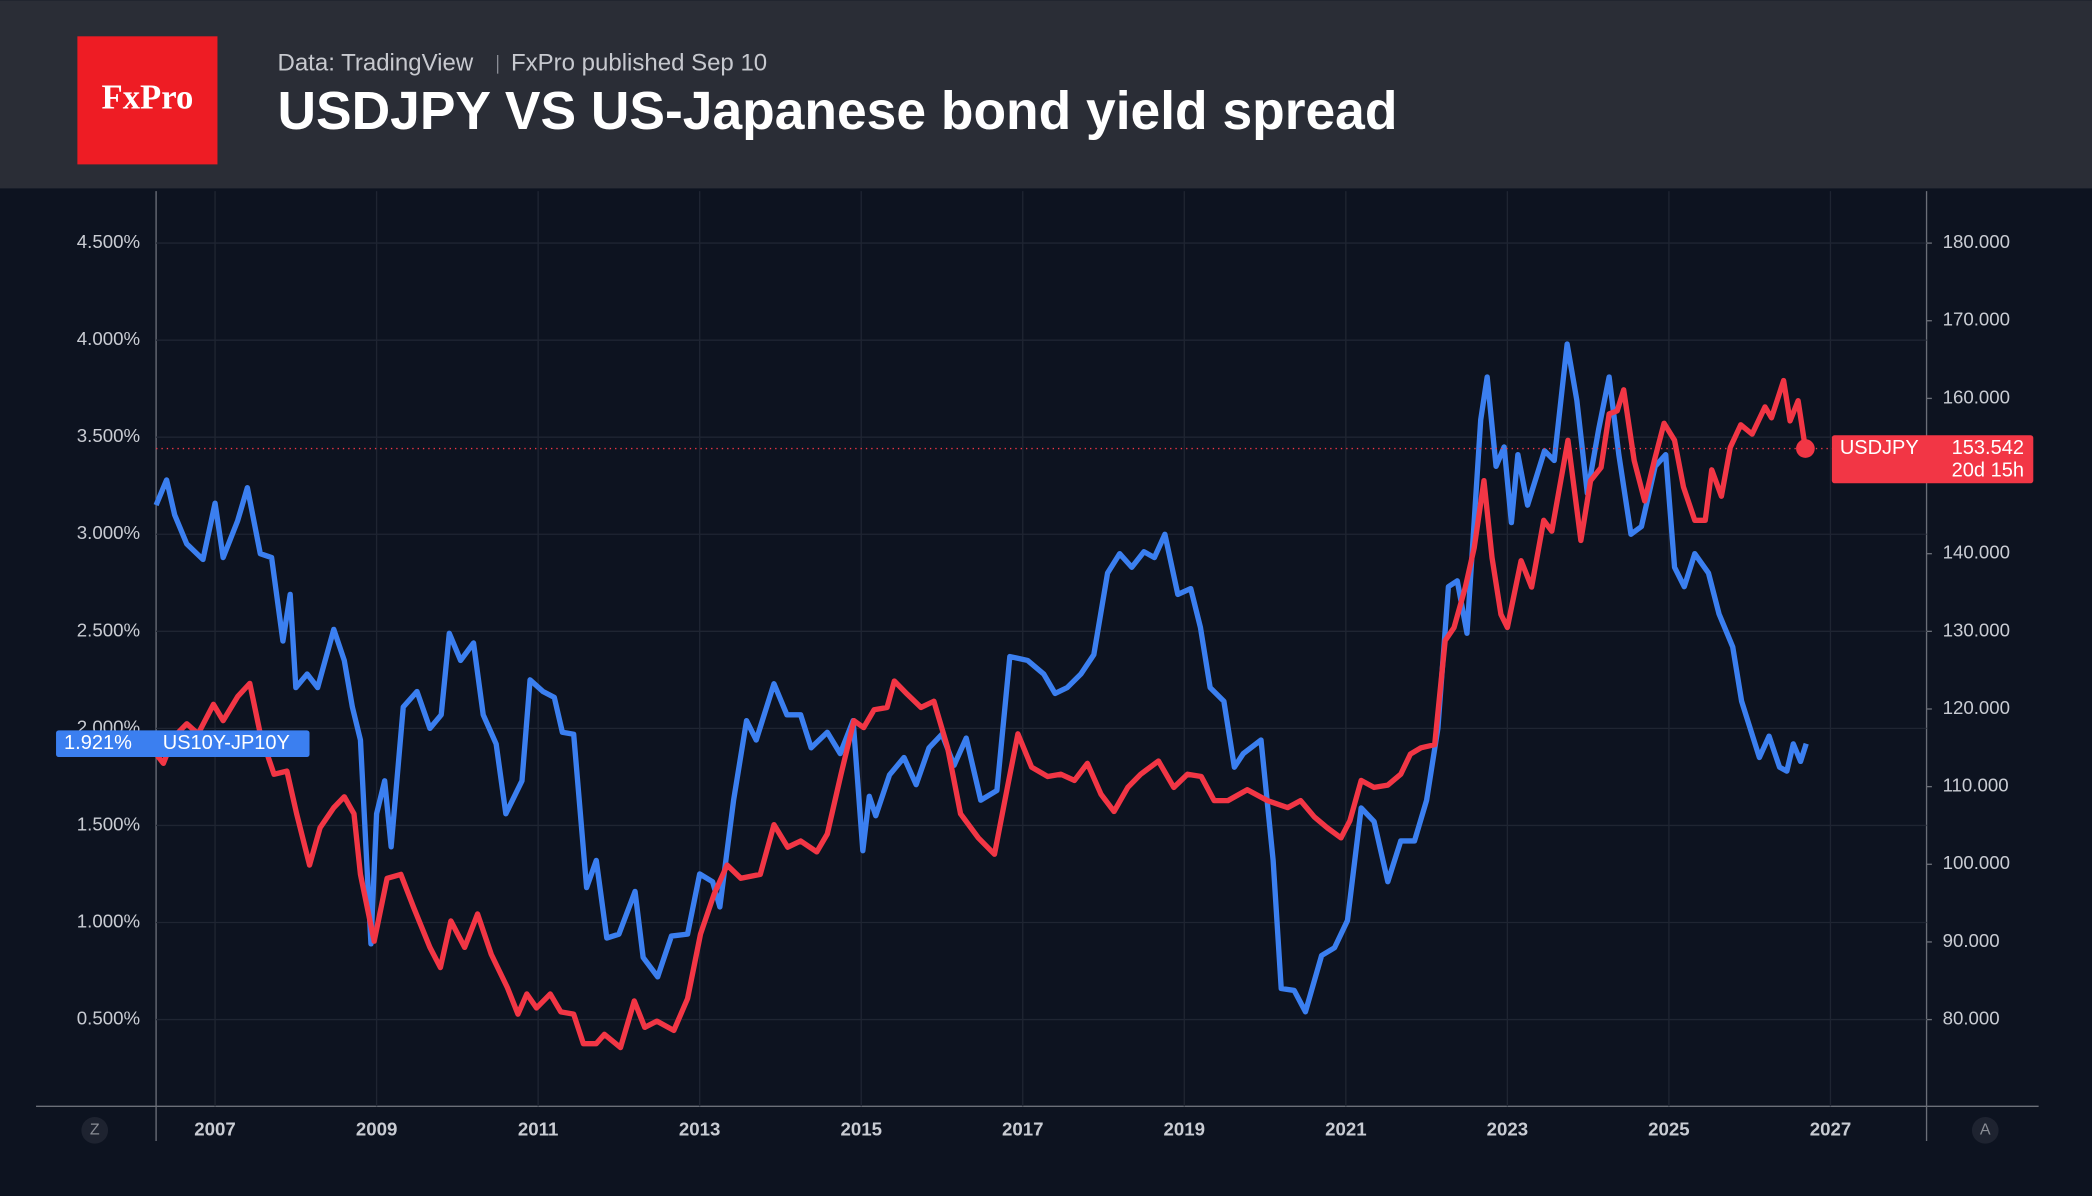 This screenshot has height=1196, width=2092. What do you see at coordinates (1988, 471) in the screenshot?
I see `badge-countdown: 20d 15h` at bounding box center [1988, 471].